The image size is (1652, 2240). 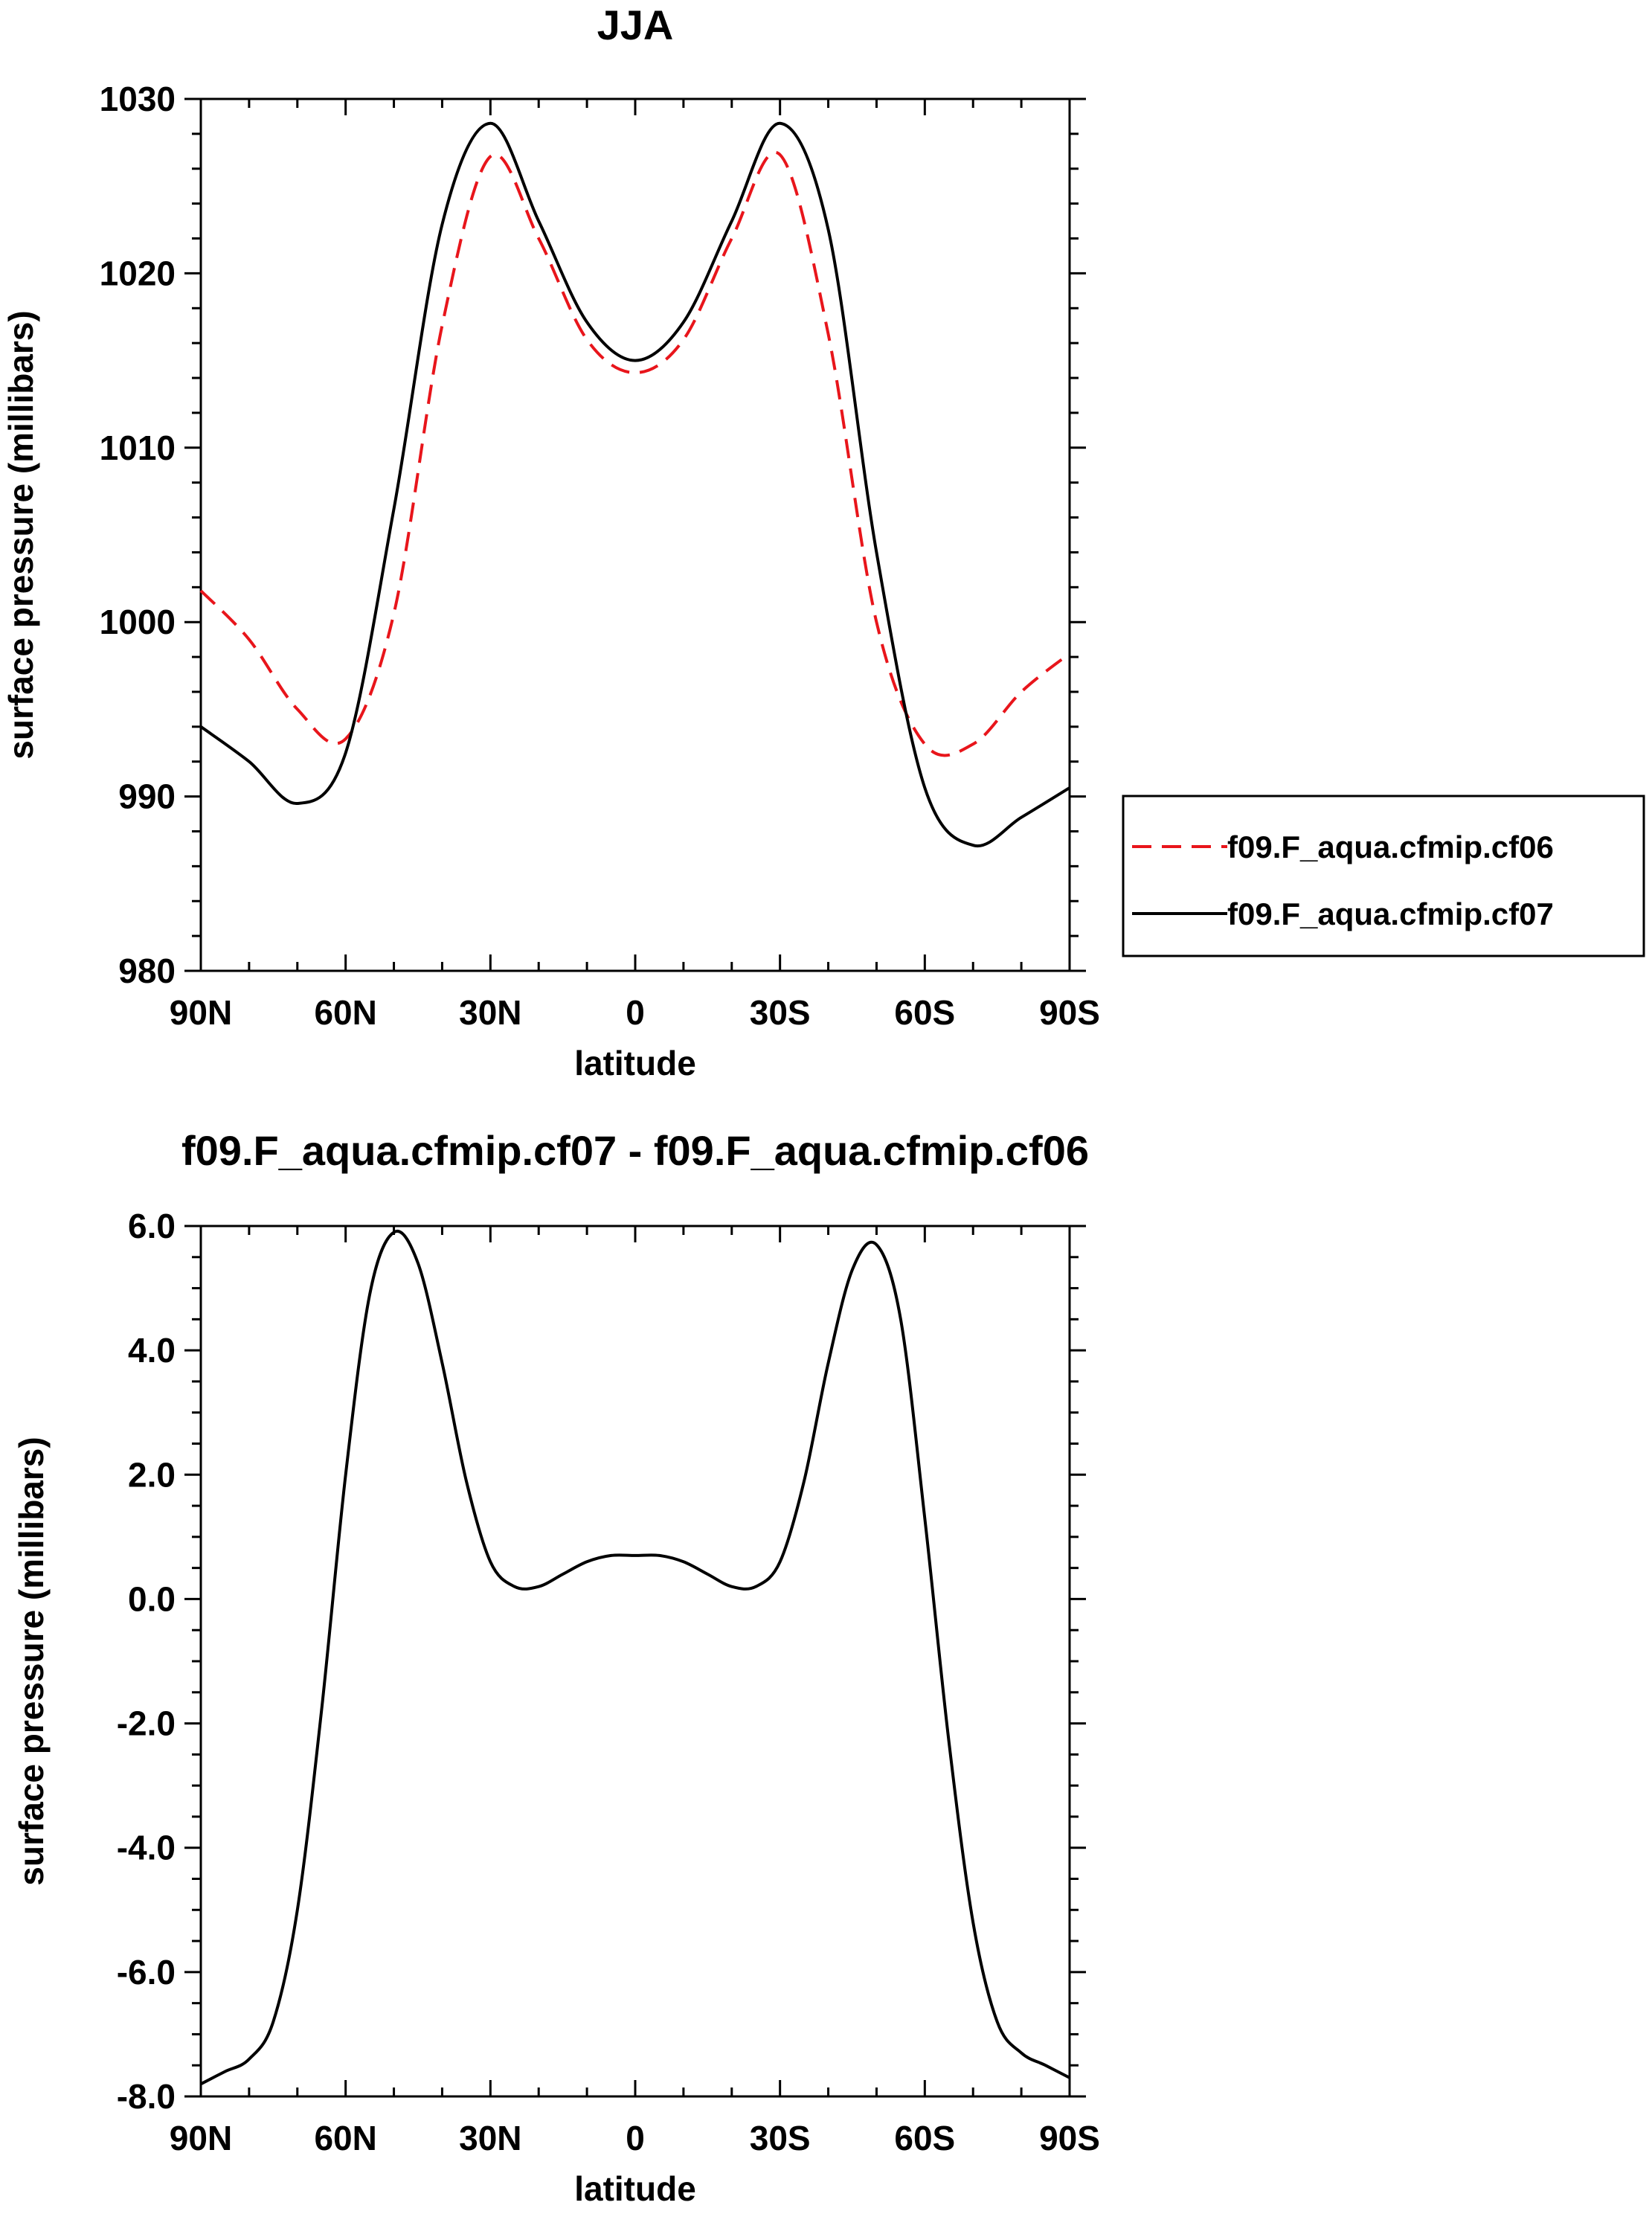 What do you see at coordinates (138, 622) in the screenshot?
I see `y-tick-label: 1000` at bounding box center [138, 622].